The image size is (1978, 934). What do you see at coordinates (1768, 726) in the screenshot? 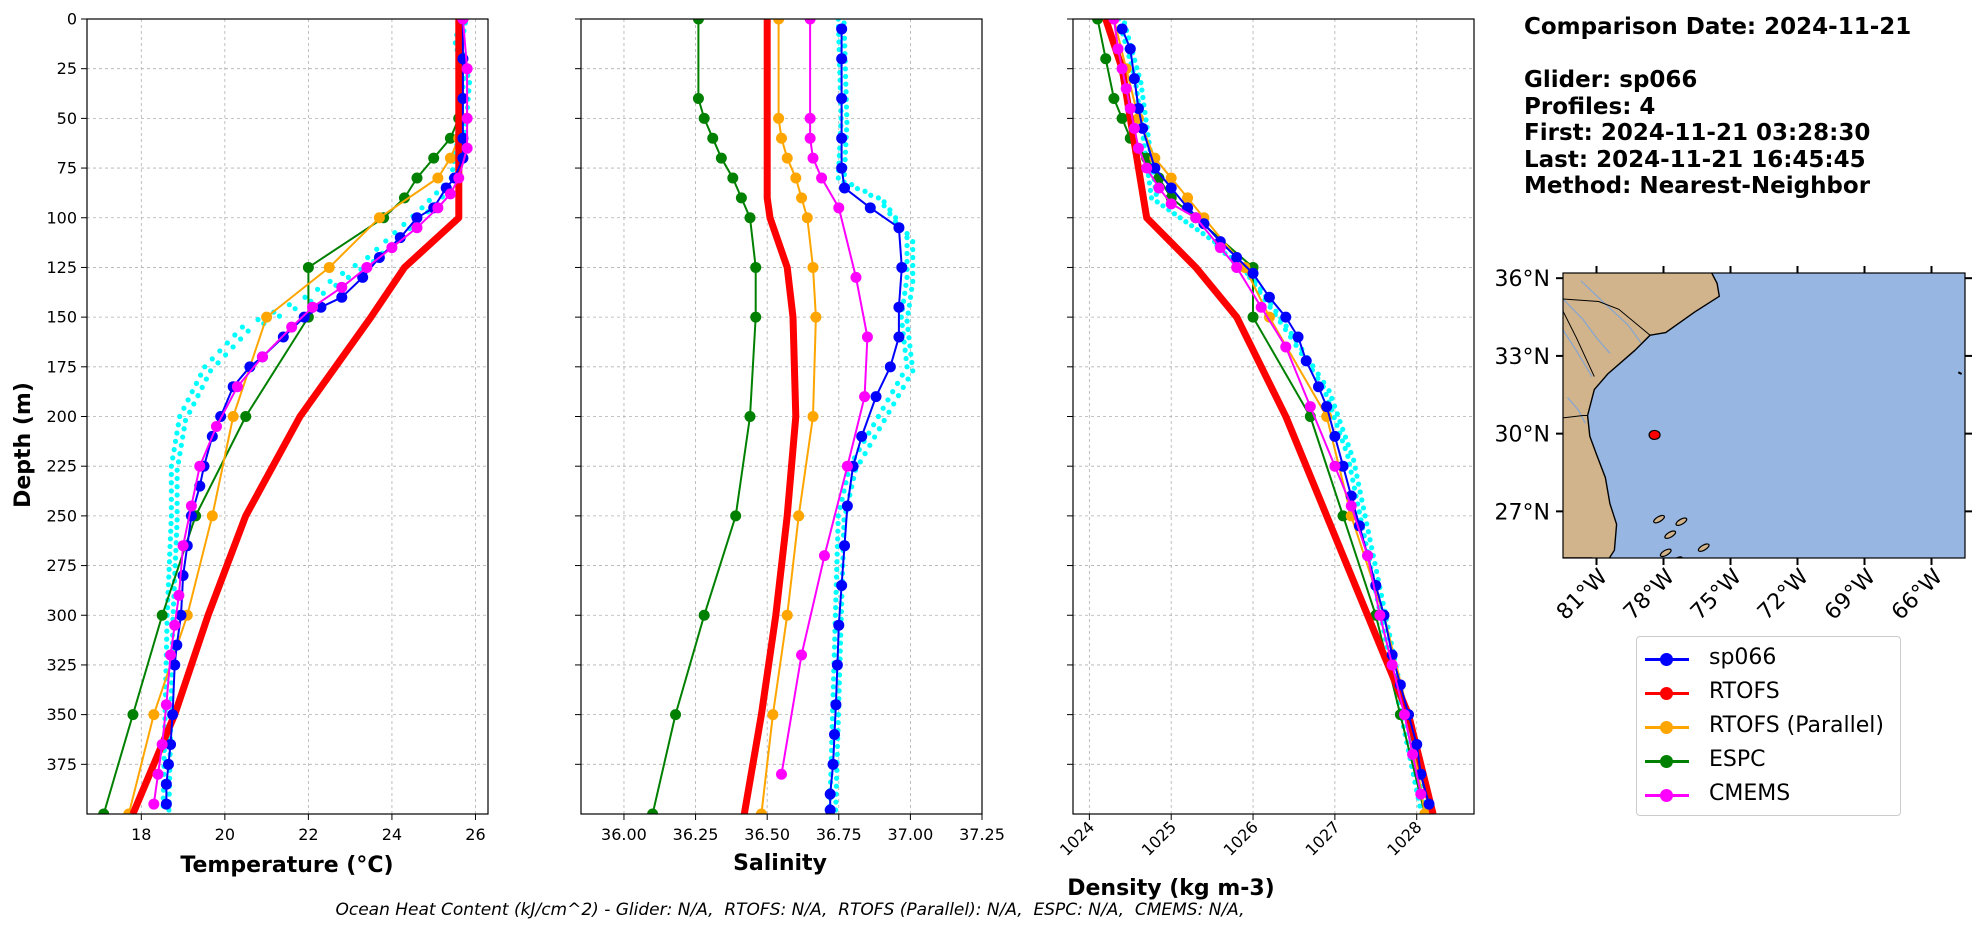
I see `legend: sp066 RTOFS RTOFS (Parallel) ESPC CMEMS` at bounding box center [1768, 726].